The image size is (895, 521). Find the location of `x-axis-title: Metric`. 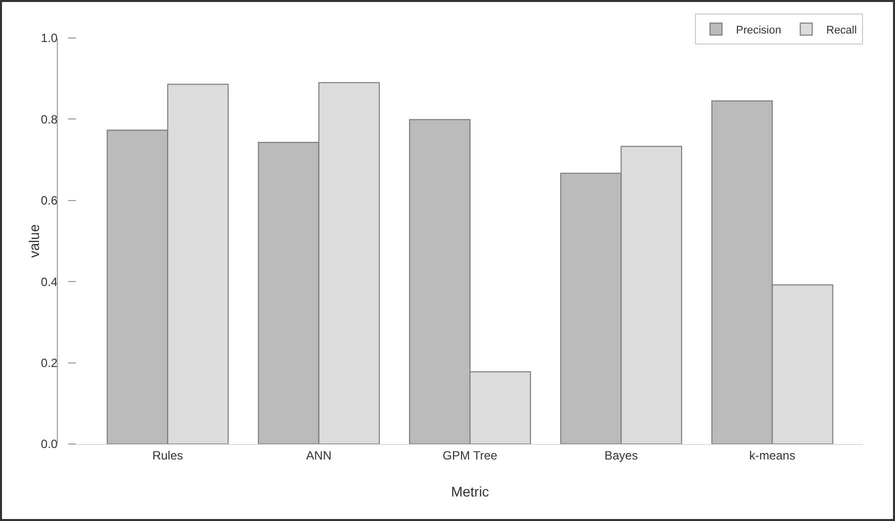

x-axis-title: Metric is located at coordinates (470, 492).